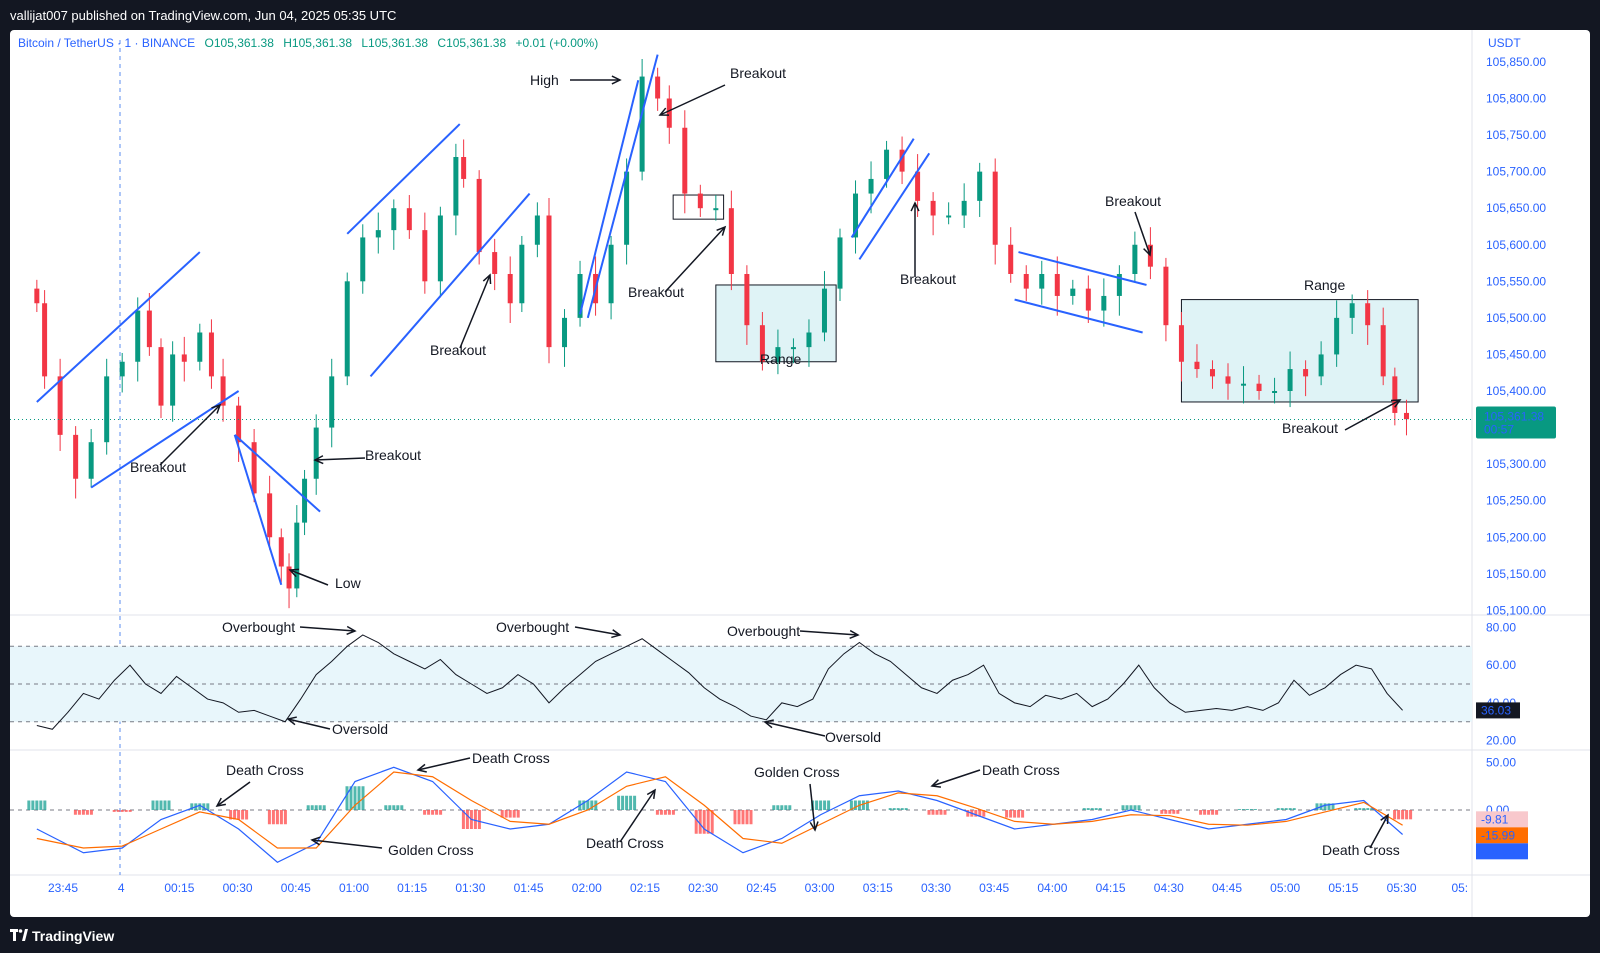  I want to click on annotation-rsi: Overbought, so click(258, 627).